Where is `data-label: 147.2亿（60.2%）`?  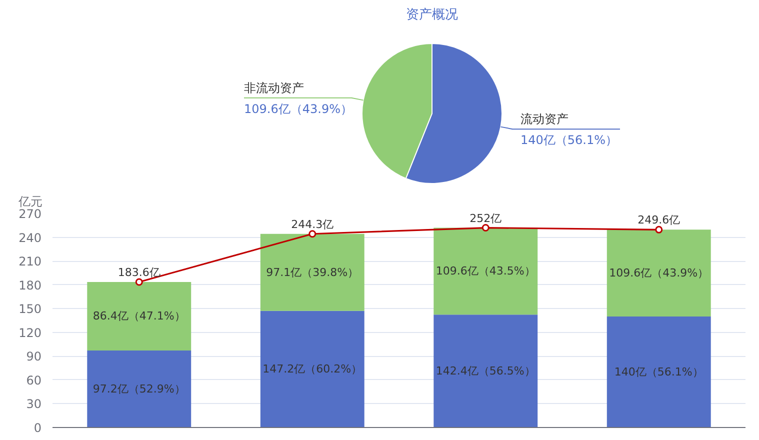
data-label: 147.2亿（60.2%） is located at coordinates (312, 369).